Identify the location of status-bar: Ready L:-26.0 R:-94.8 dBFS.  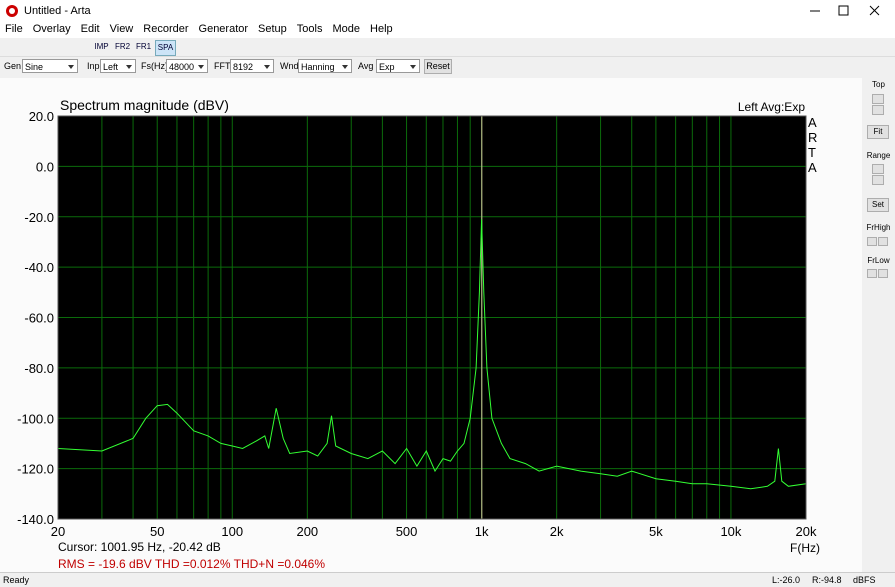
(447, 579).